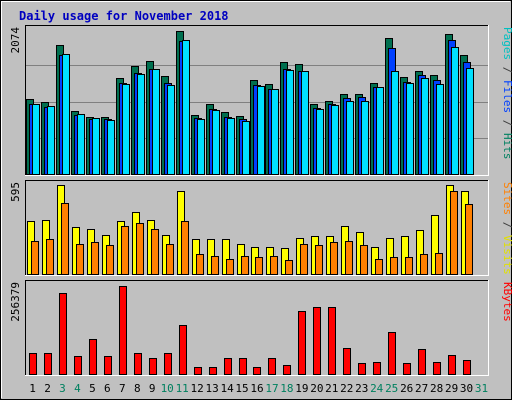  Describe the element at coordinates (122, 388) in the screenshot. I see `day-label: 7` at that location.